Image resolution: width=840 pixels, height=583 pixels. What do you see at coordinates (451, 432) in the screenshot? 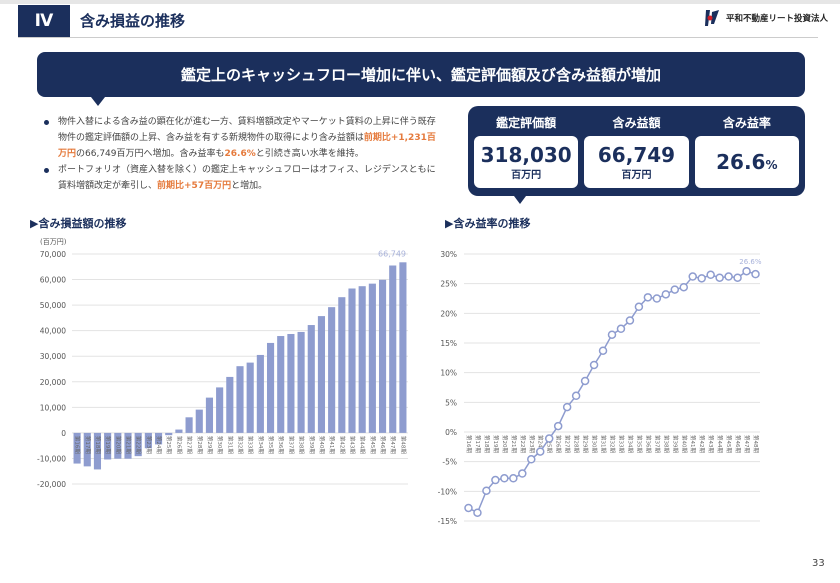
I see `y-tick-label: 0%` at bounding box center [451, 432].